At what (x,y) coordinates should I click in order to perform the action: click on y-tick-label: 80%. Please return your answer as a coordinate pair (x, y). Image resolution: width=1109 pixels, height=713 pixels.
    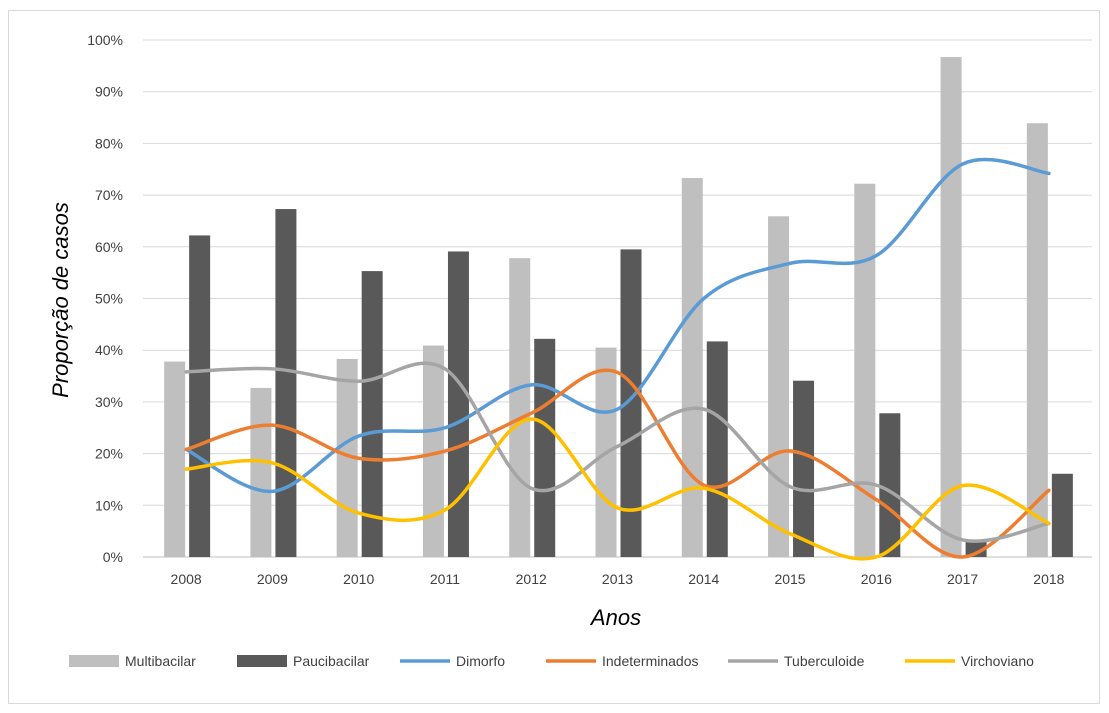
    Looking at the image, I should click on (109, 143).